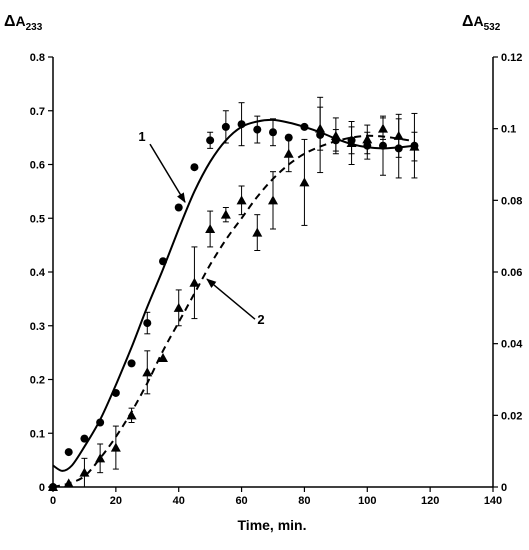 The image size is (529, 550). What do you see at coordinates (42, 488) in the screenshot?
I see `y-left-tick-label: 0` at bounding box center [42, 488].